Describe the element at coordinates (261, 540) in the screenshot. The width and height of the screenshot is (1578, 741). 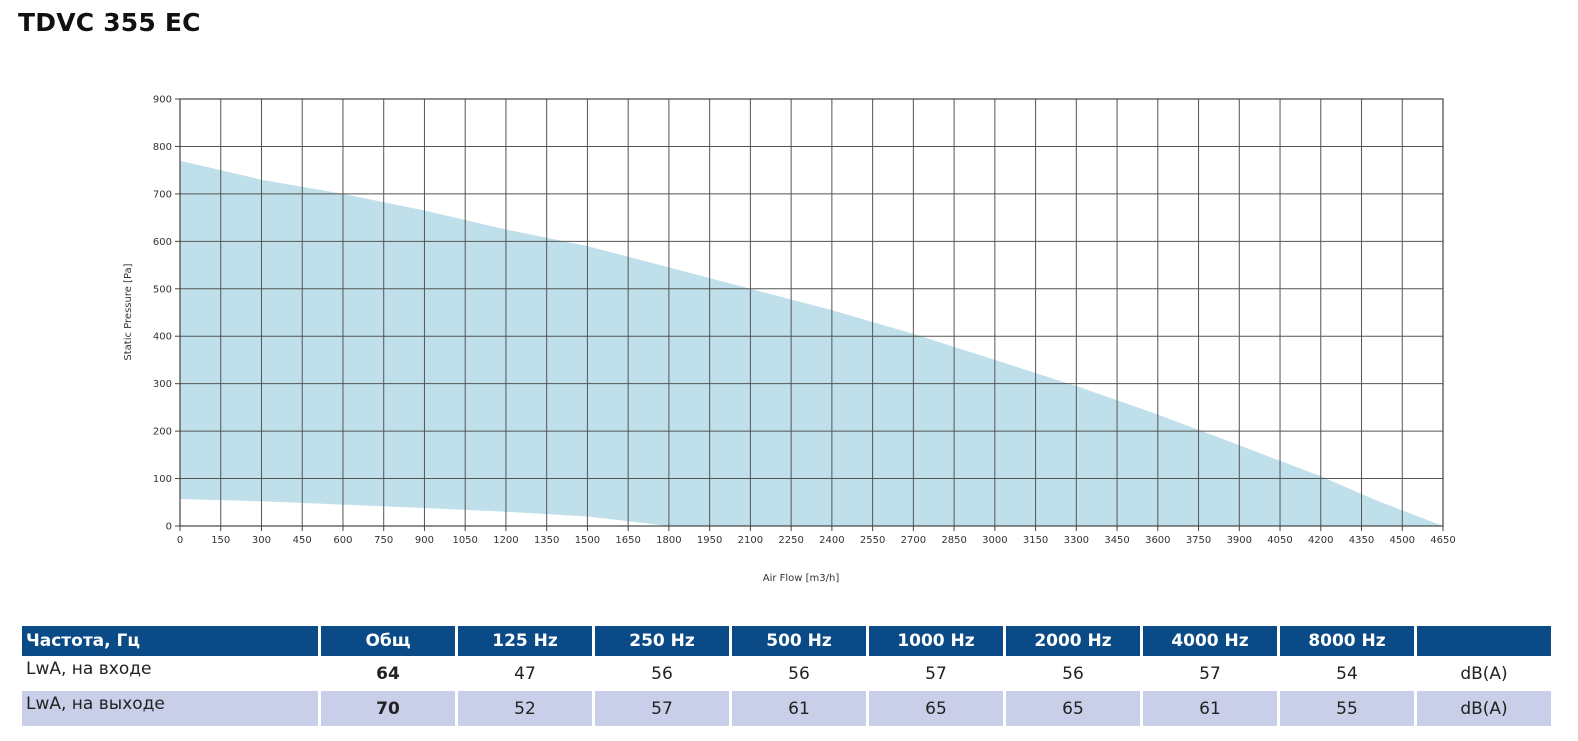
I see `x-tick-label: 300` at that location.